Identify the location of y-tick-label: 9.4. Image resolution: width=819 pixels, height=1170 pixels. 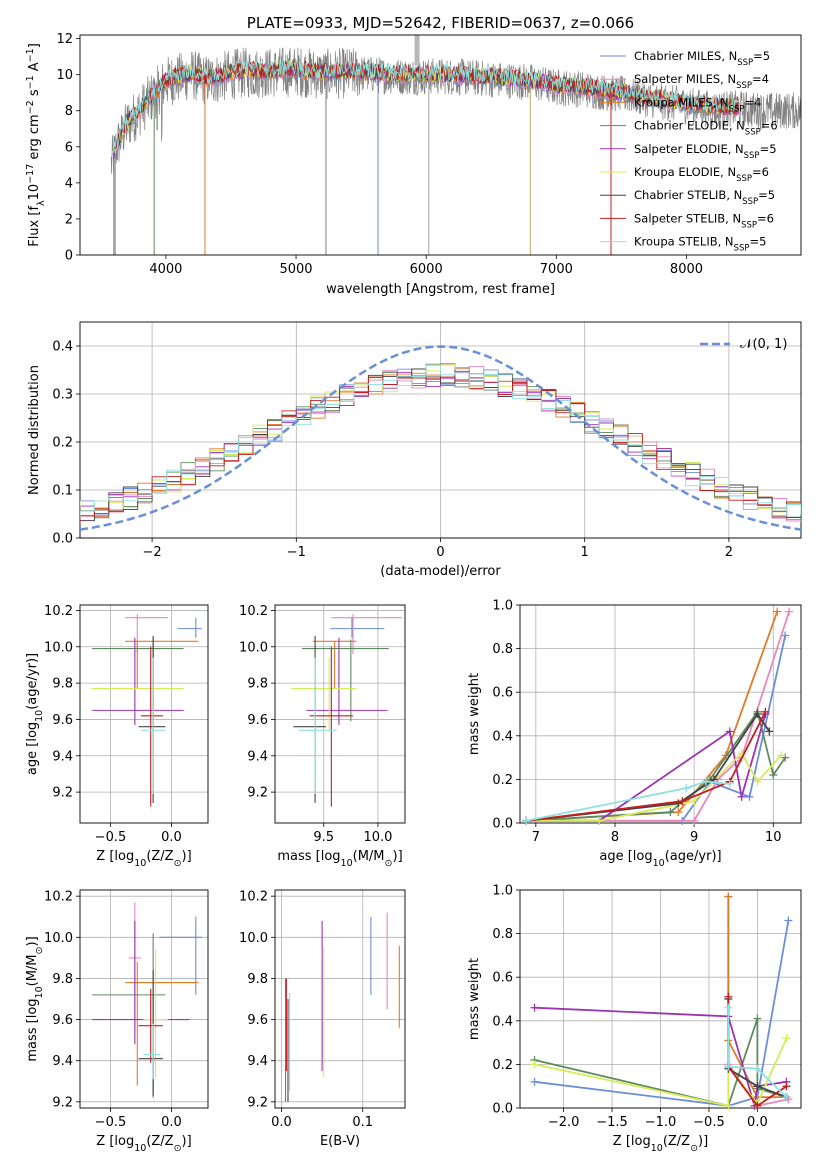
(62, 1061).